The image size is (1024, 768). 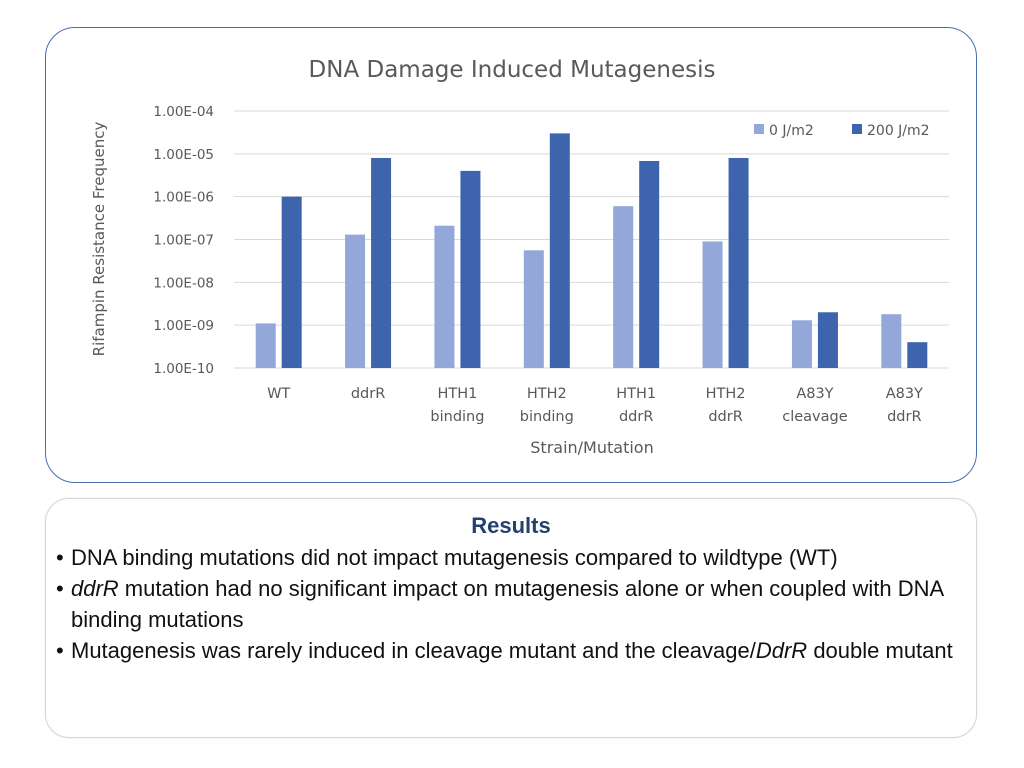 I want to click on chart-title: DNA Damage Induced Mutagenesis, so click(x=512, y=70).